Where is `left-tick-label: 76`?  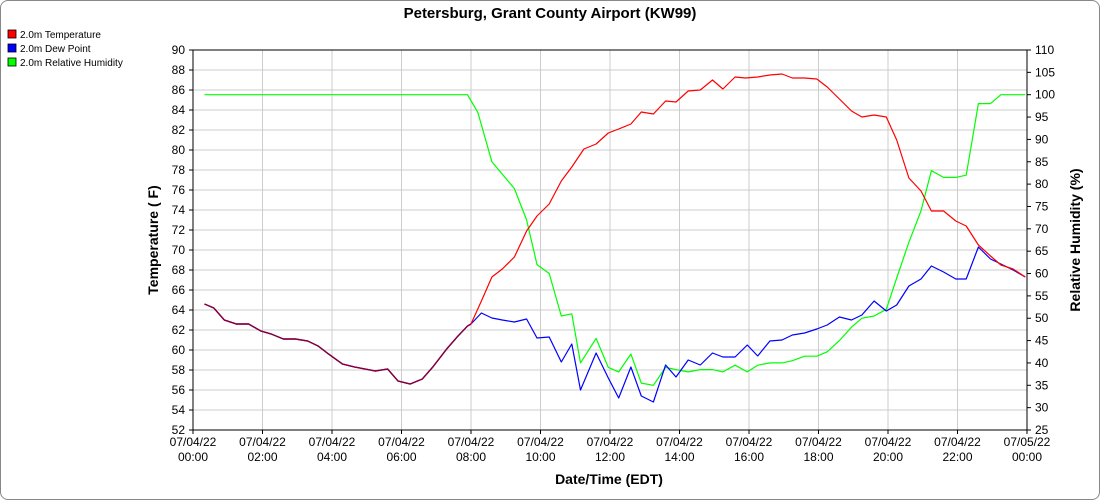
left-tick-label: 76 is located at coordinates (179, 190).